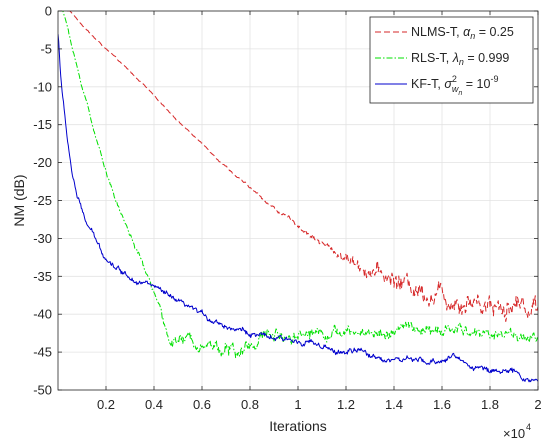 This screenshot has width=550, height=447. What do you see at coordinates (346, 404) in the screenshot?
I see `x-tick-label: 1.2` at bounding box center [346, 404].